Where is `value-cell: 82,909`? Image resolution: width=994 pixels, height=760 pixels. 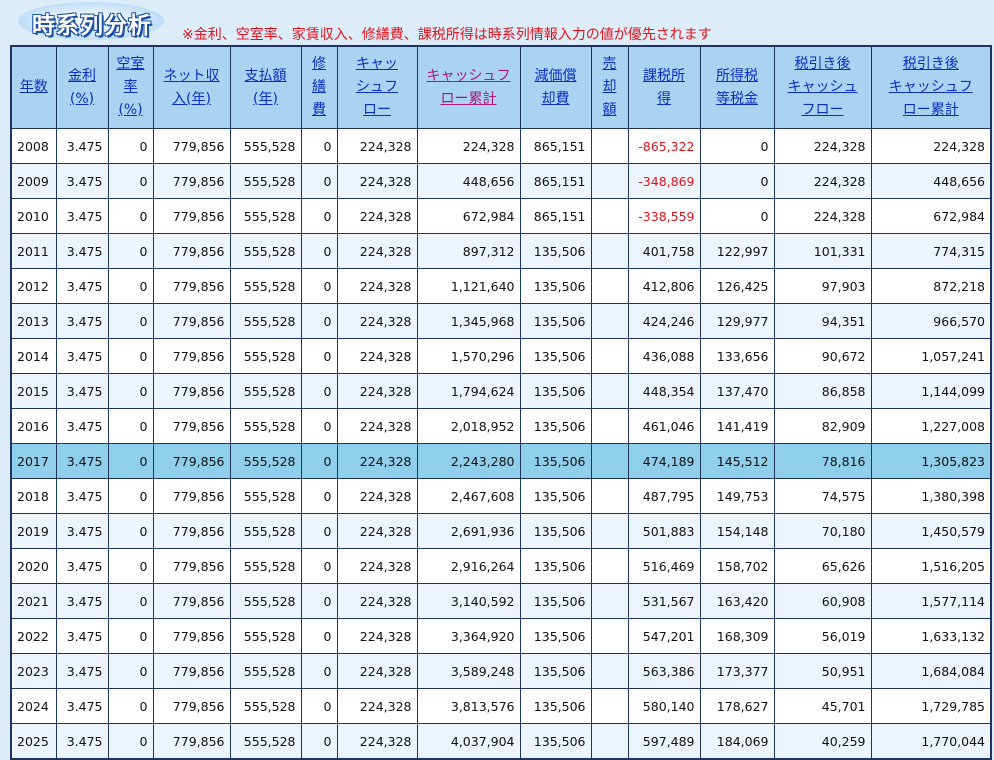
value-cell: 82,909 is located at coordinates (822, 426).